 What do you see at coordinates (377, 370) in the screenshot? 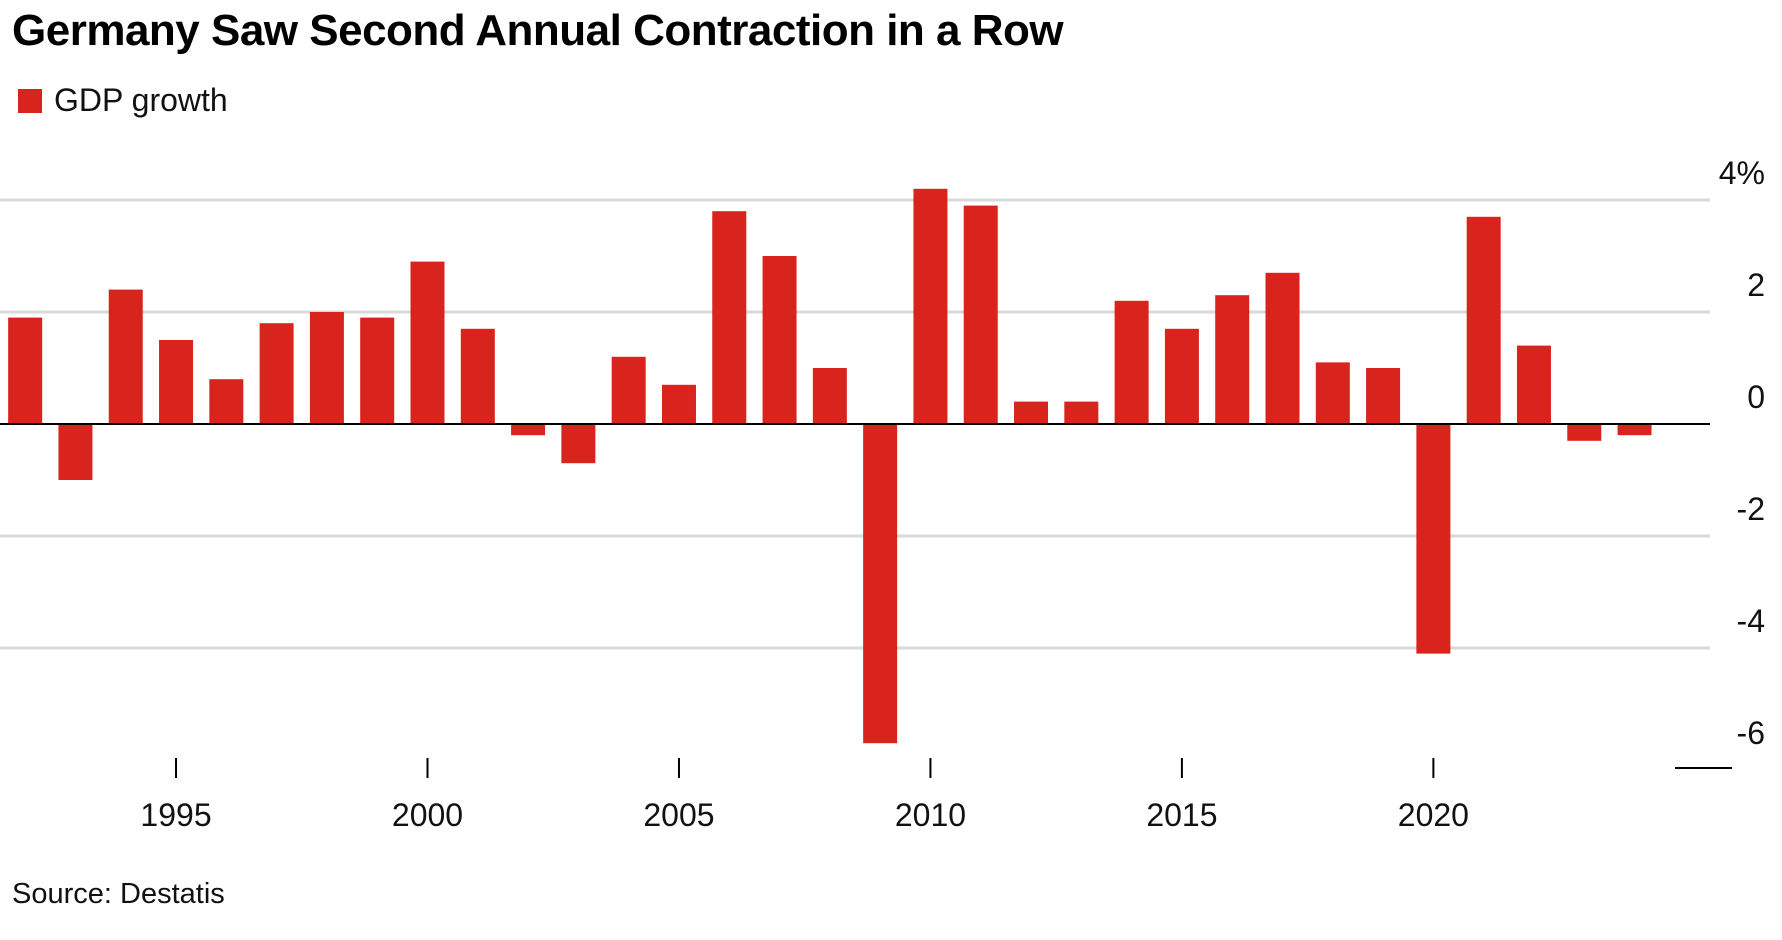
I see `bar-1999` at bounding box center [377, 370].